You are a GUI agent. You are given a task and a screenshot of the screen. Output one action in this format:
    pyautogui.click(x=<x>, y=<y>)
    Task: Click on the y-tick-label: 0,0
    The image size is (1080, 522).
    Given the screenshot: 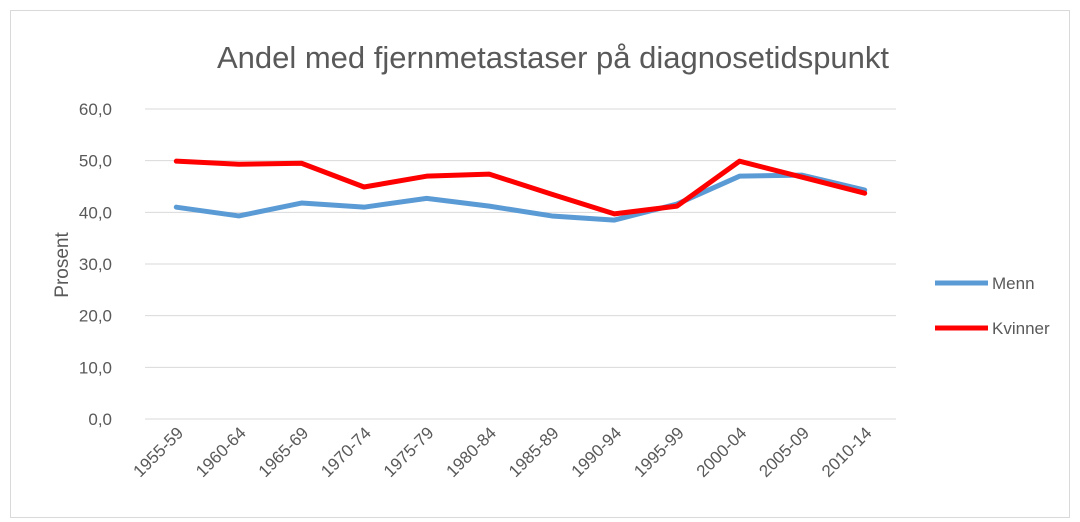 What is the action you would take?
    pyautogui.click(x=100, y=419)
    